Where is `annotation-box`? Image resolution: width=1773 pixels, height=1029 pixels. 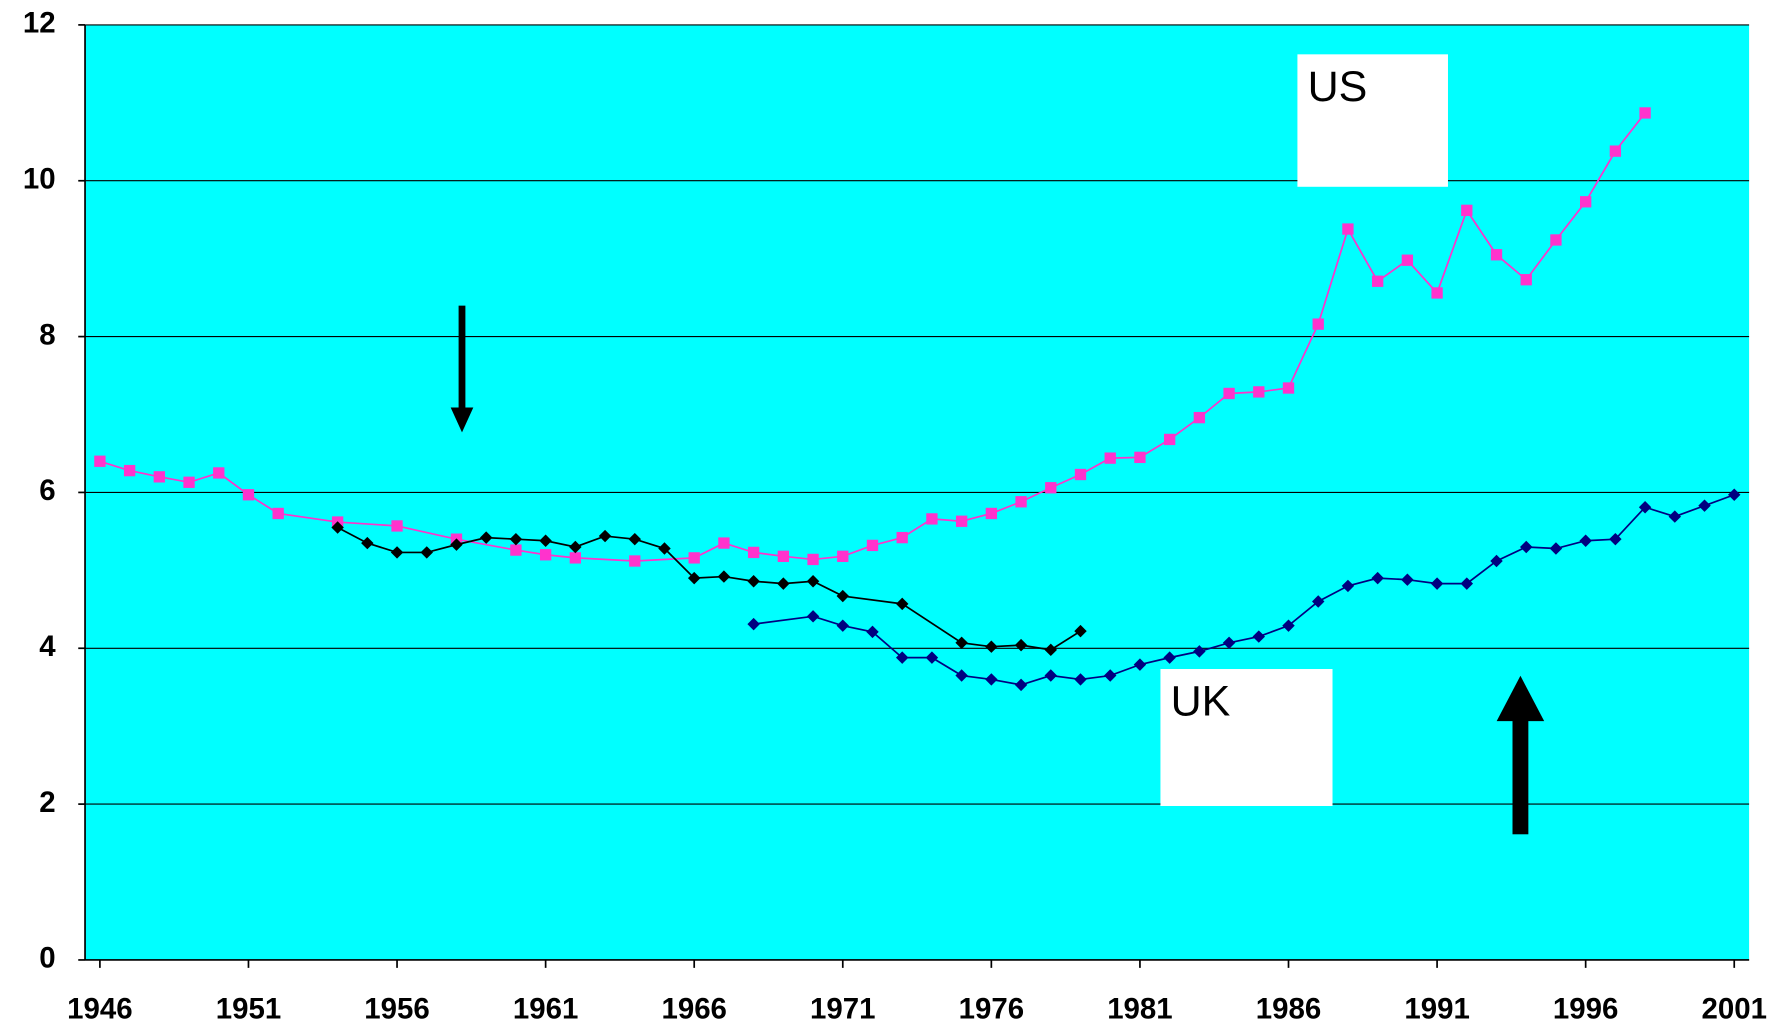
annotation-box is located at coordinates (1246, 737).